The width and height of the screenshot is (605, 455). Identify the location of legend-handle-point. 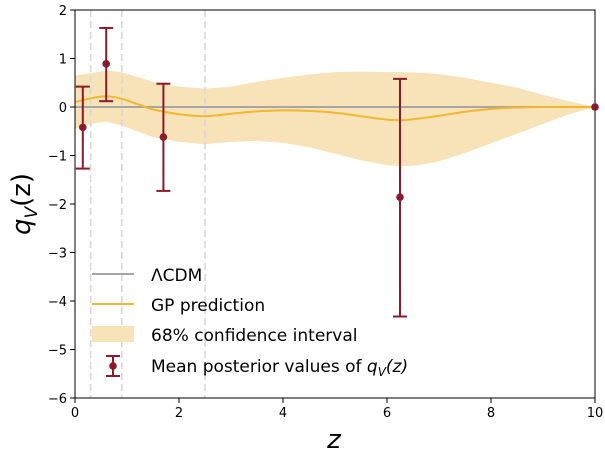
(113, 366).